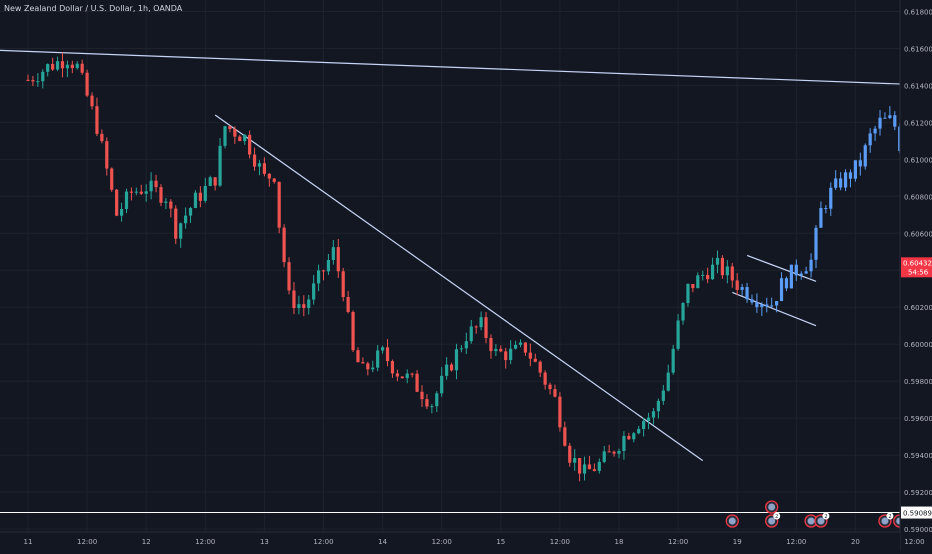 This screenshot has width=932, height=554. What do you see at coordinates (781, 268) in the screenshot?
I see `flag-upper` at bounding box center [781, 268].